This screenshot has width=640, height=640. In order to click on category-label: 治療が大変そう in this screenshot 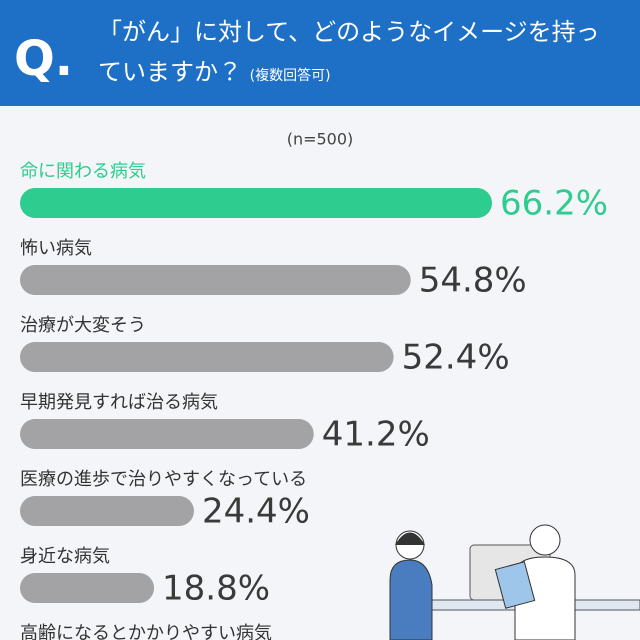, I will do `click(83, 325)`.